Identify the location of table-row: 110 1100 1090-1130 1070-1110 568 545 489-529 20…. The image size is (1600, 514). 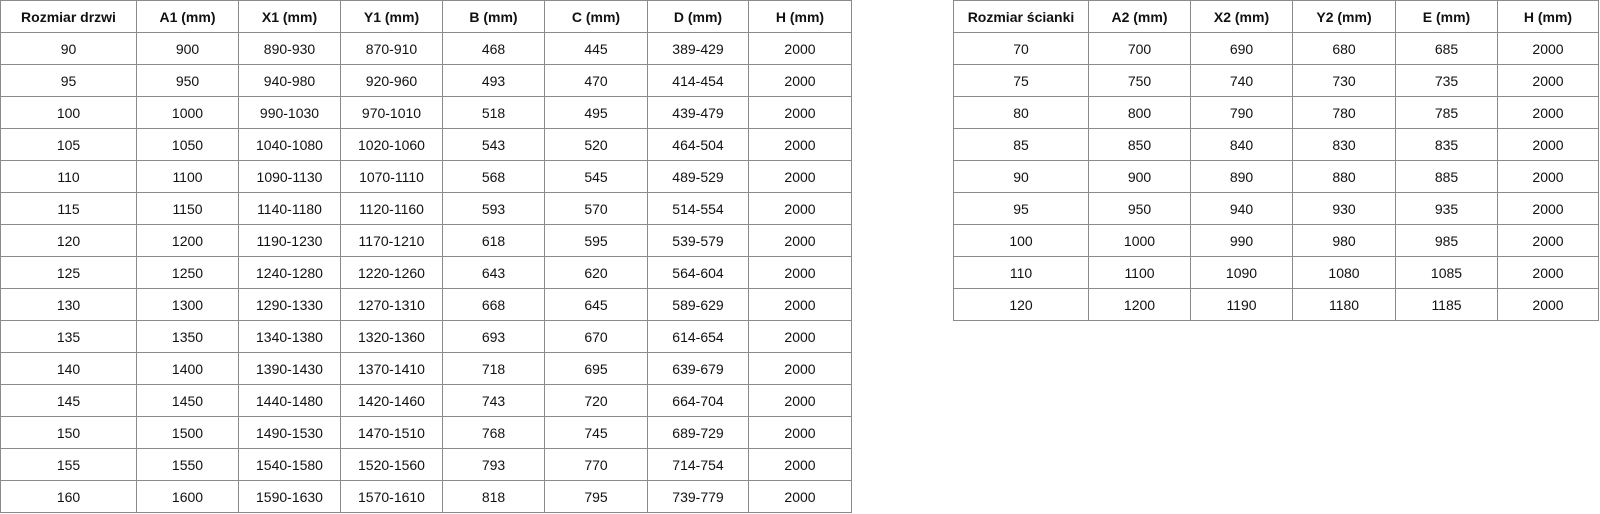
(426, 176).